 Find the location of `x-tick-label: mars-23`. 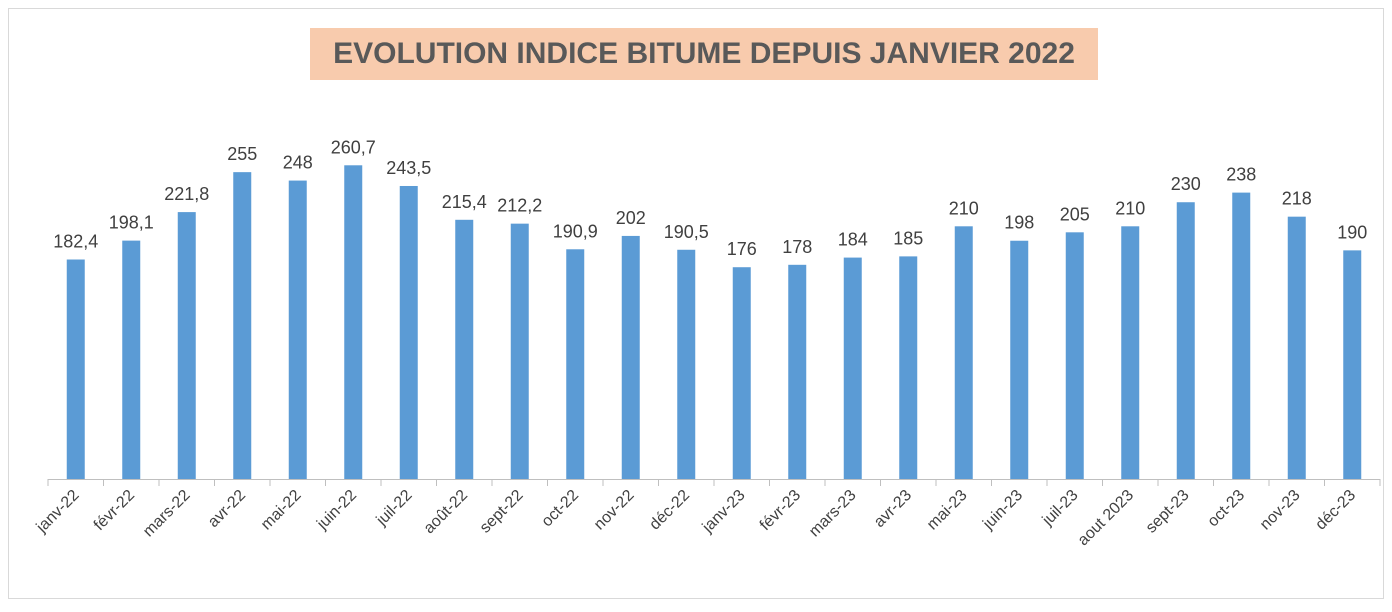

x-tick-label: mars-23 is located at coordinates (833, 514).